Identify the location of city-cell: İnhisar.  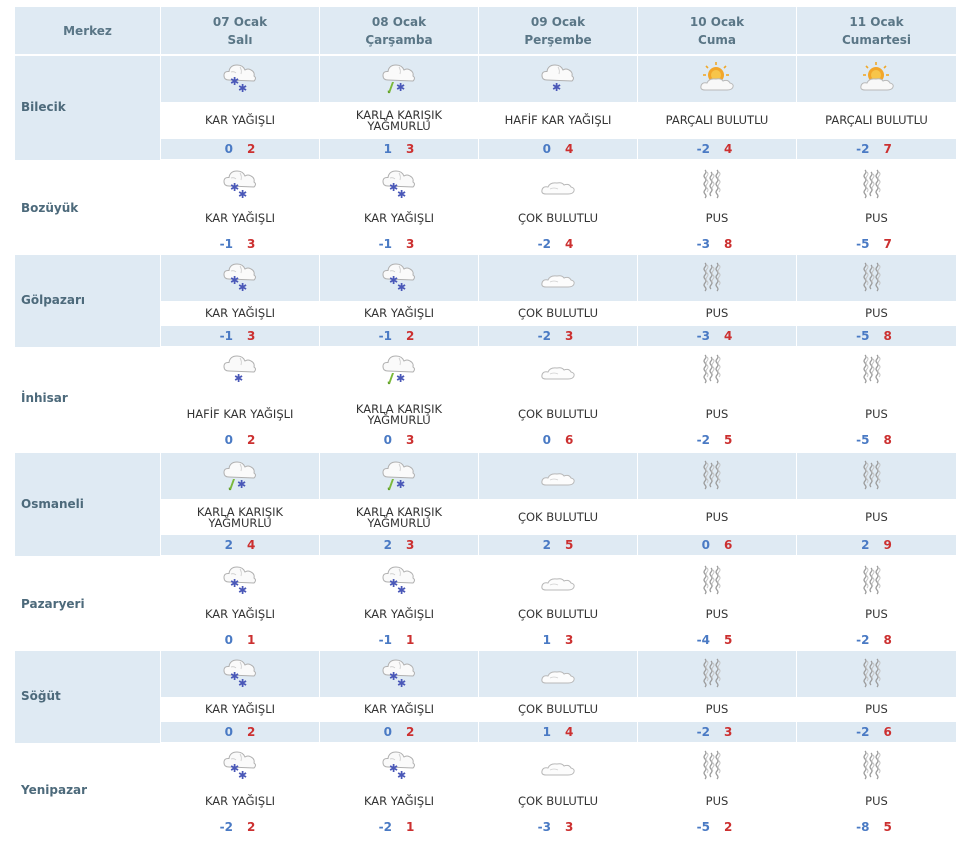
(88, 399).